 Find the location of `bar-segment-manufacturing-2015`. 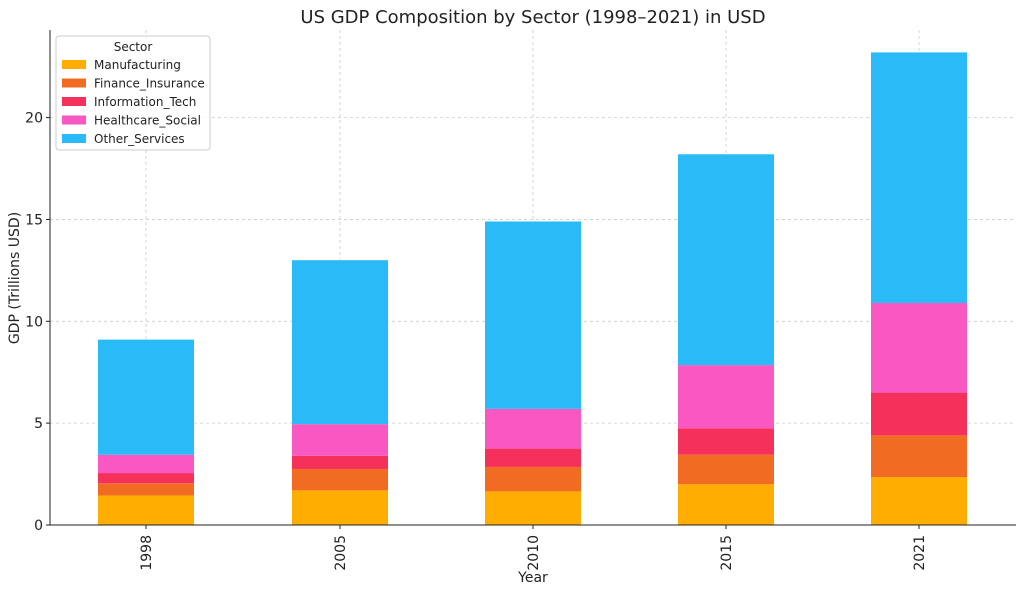

bar-segment-manufacturing-2015 is located at coordinates (726, 504).